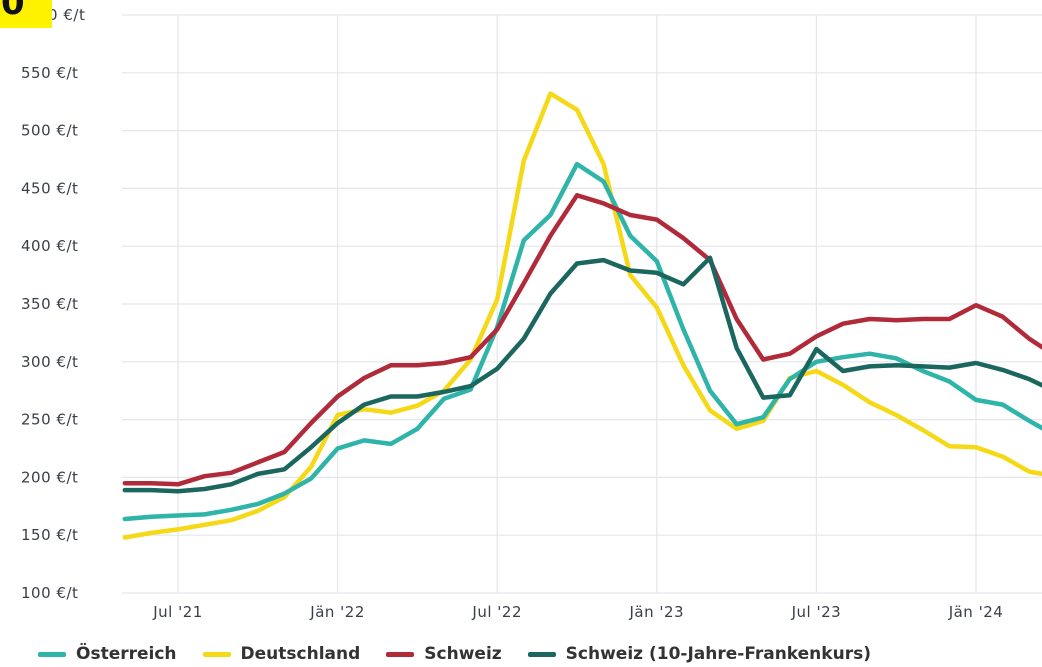 The width and height of the screenshot is (1042, 667). What do you see at coordinates (49, 420) in the screenshot?
I see `y-tick-label: 250 €/t` at bounding box center [49, 420].